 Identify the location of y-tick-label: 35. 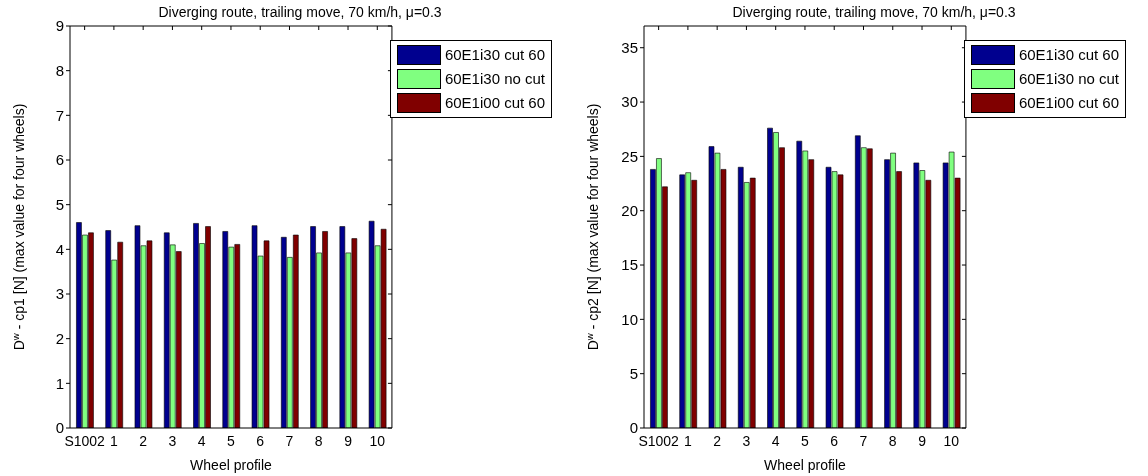
(629, 48).